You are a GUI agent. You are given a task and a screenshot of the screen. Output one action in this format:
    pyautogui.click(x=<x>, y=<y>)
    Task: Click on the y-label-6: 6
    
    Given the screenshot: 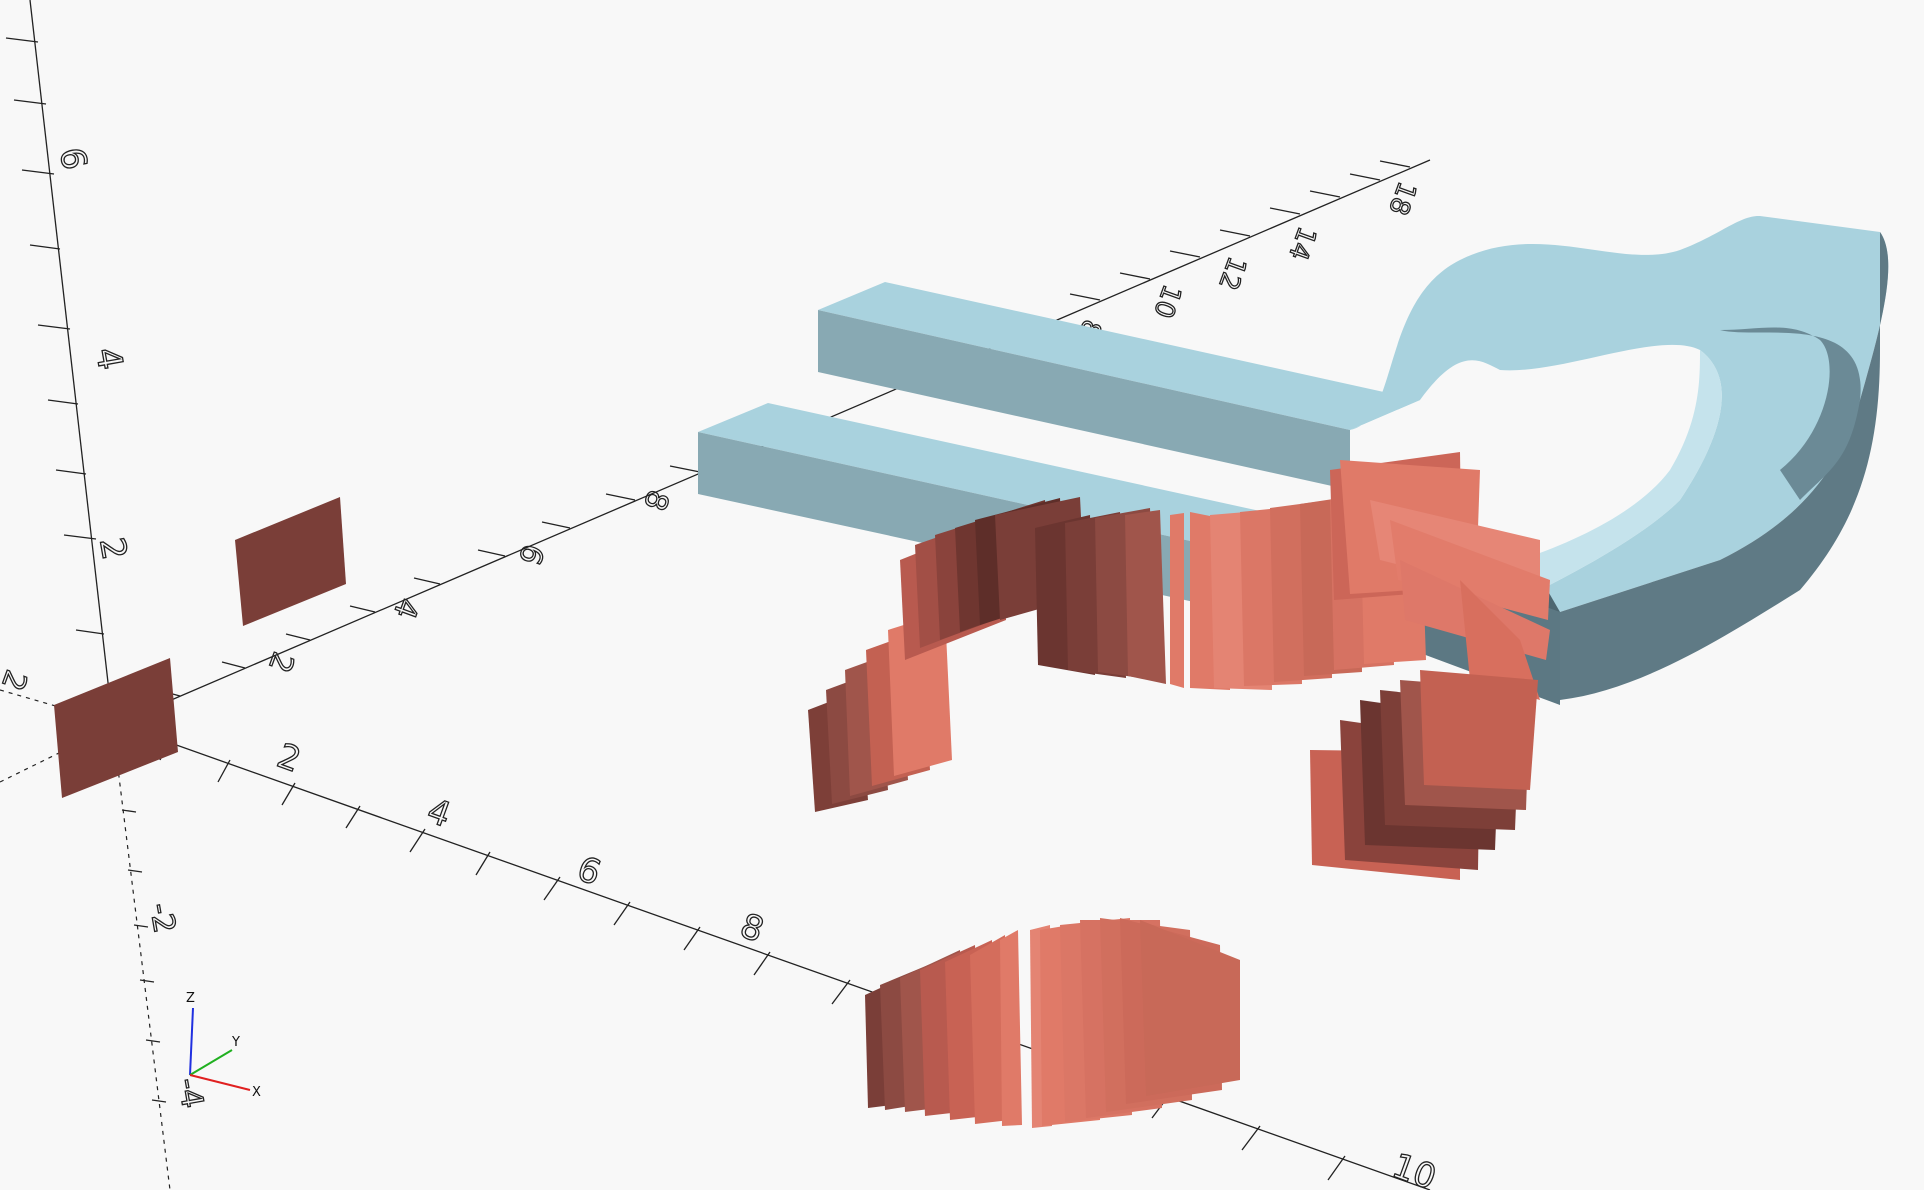 What is the action you would take?
    pyautogui.click(x=530, y=554)
    